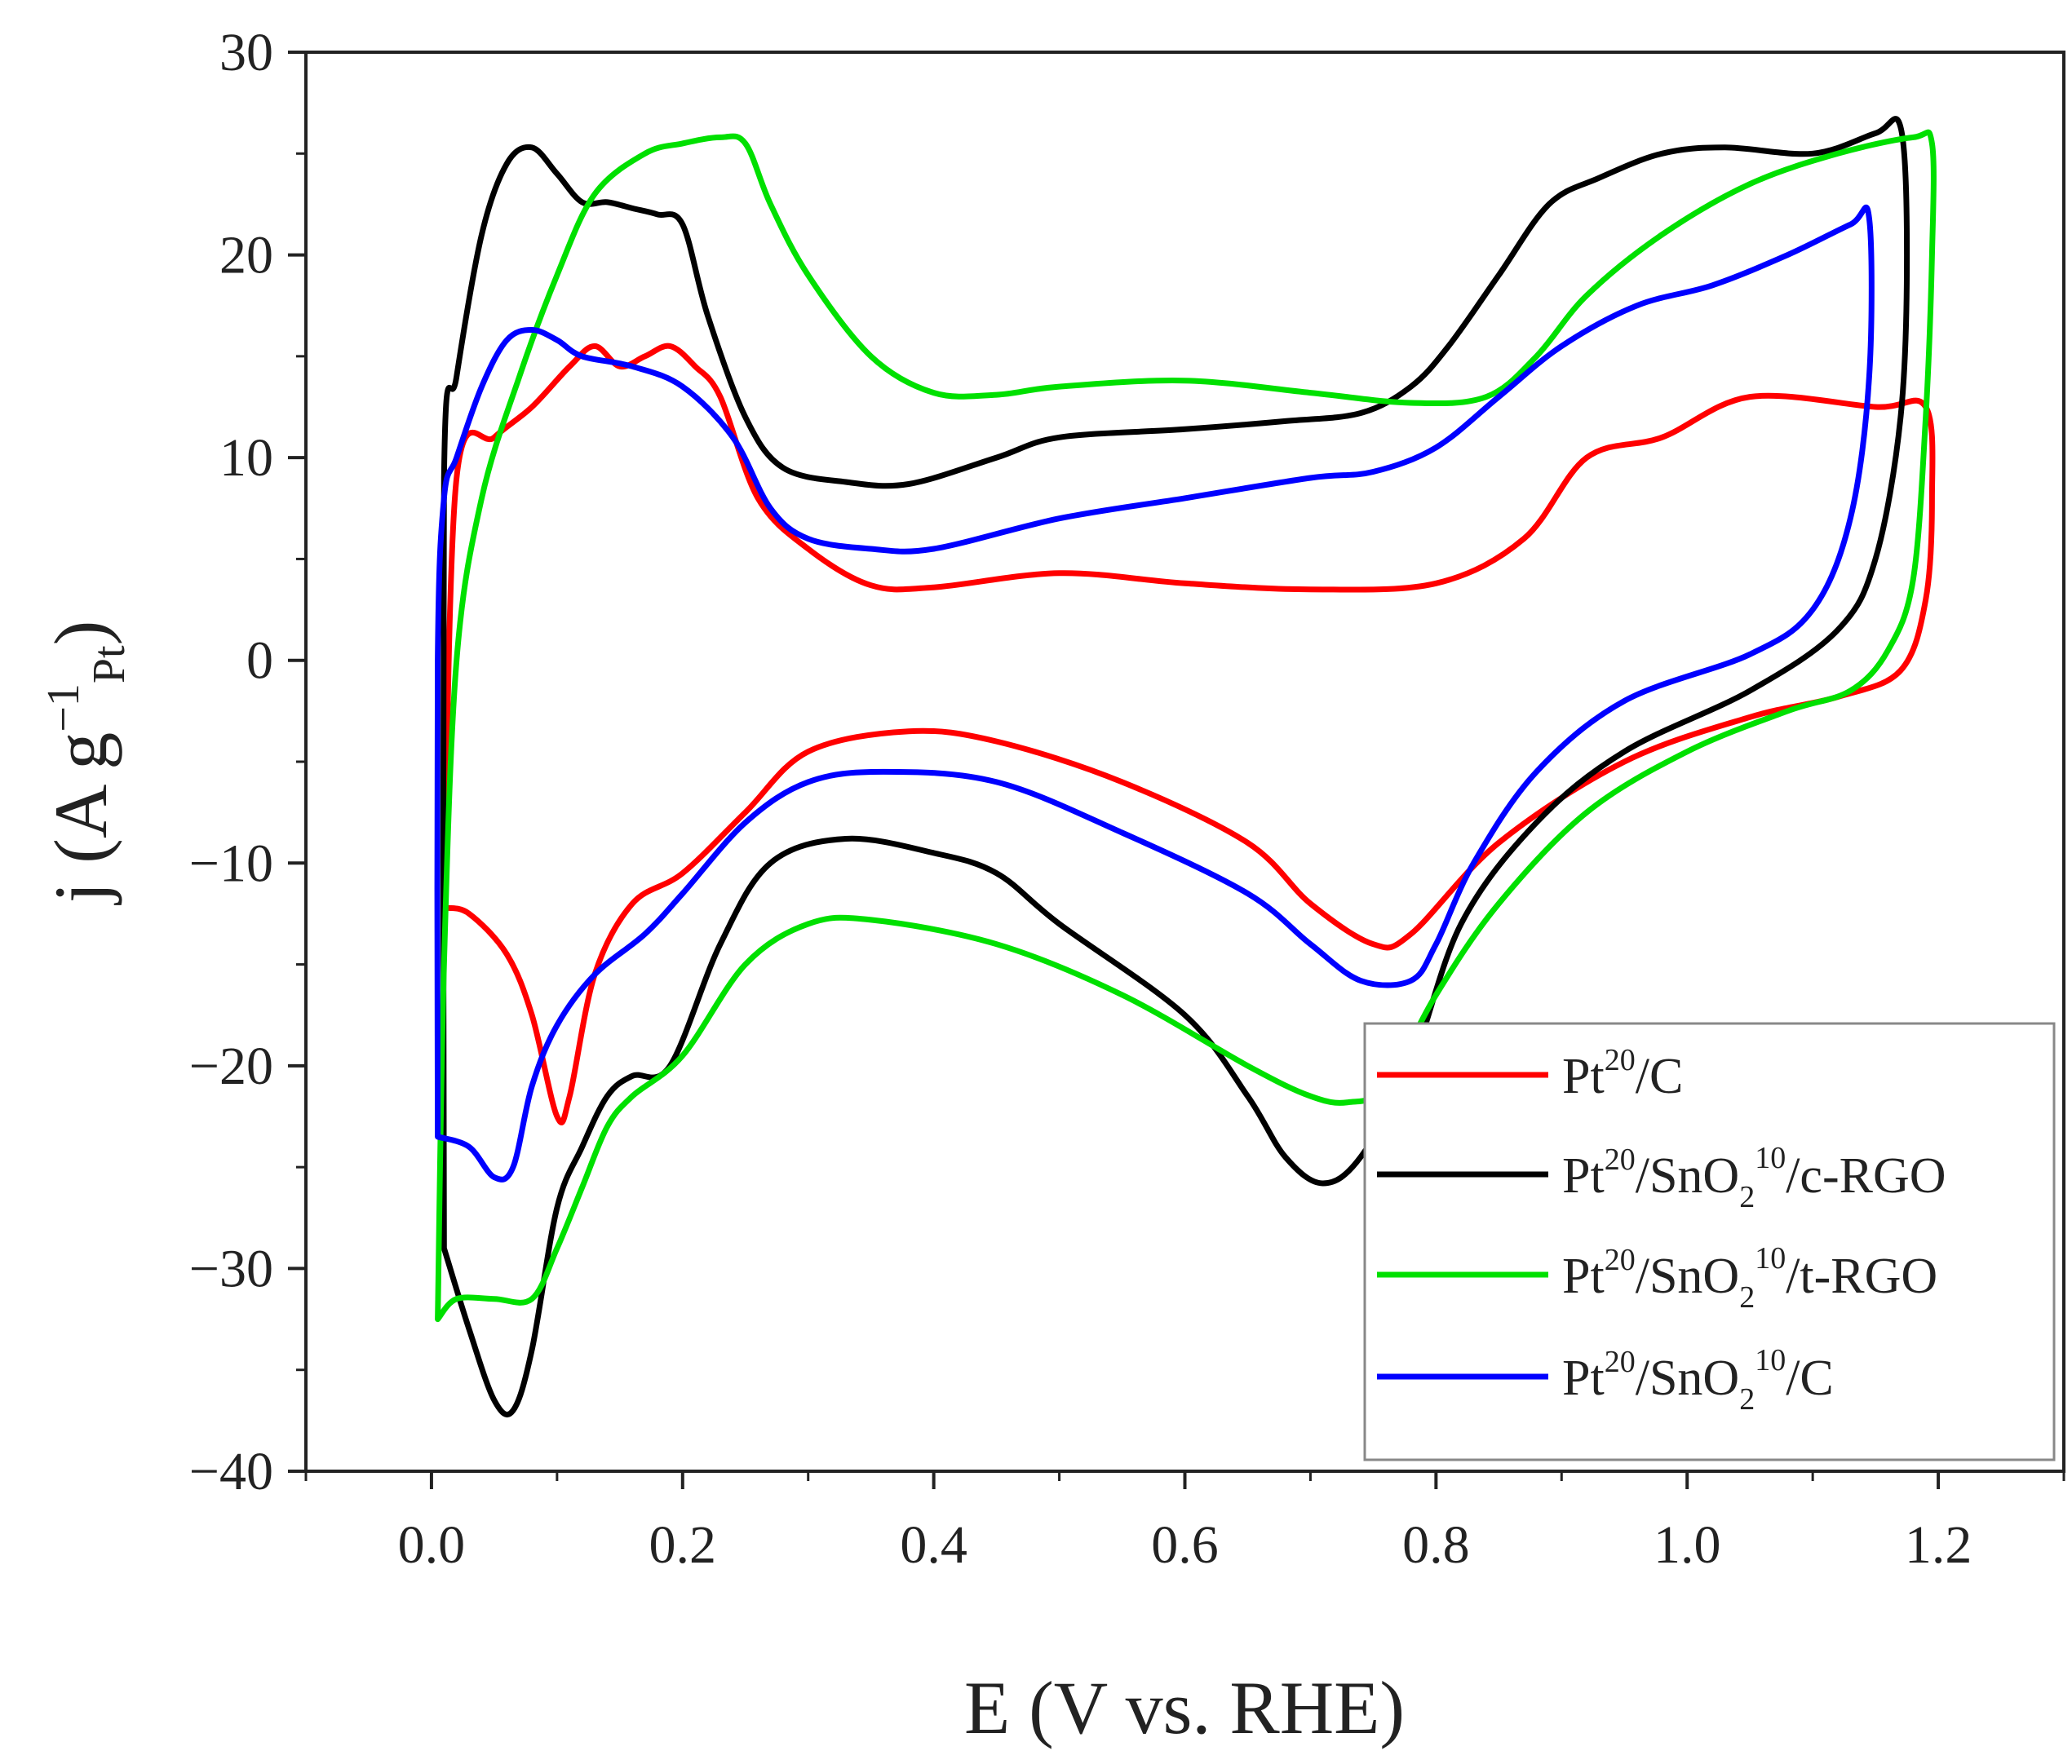  Describe the element at coordinates (1749, 1278) in the screenshot. I see `legend-label-3: Pt20/SnO210/t-RGO` at that location.